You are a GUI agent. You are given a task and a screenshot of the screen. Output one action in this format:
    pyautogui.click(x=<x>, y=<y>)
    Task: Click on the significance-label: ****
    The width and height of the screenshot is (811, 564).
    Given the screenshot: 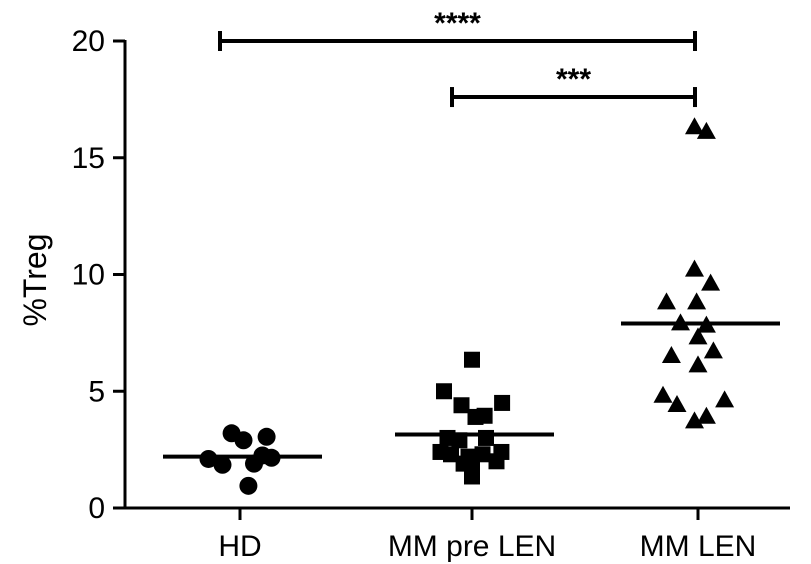 What is the action you would take?
    pyautogui.click(x=457, y=23)
    